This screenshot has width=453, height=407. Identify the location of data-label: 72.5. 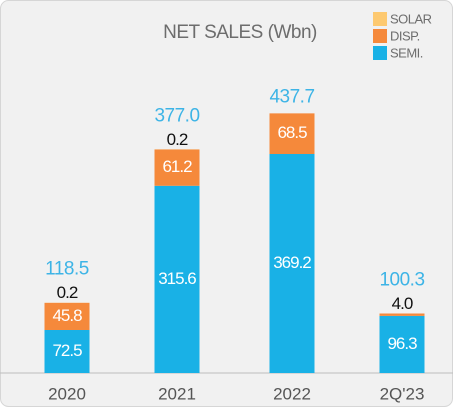
(67, 350).